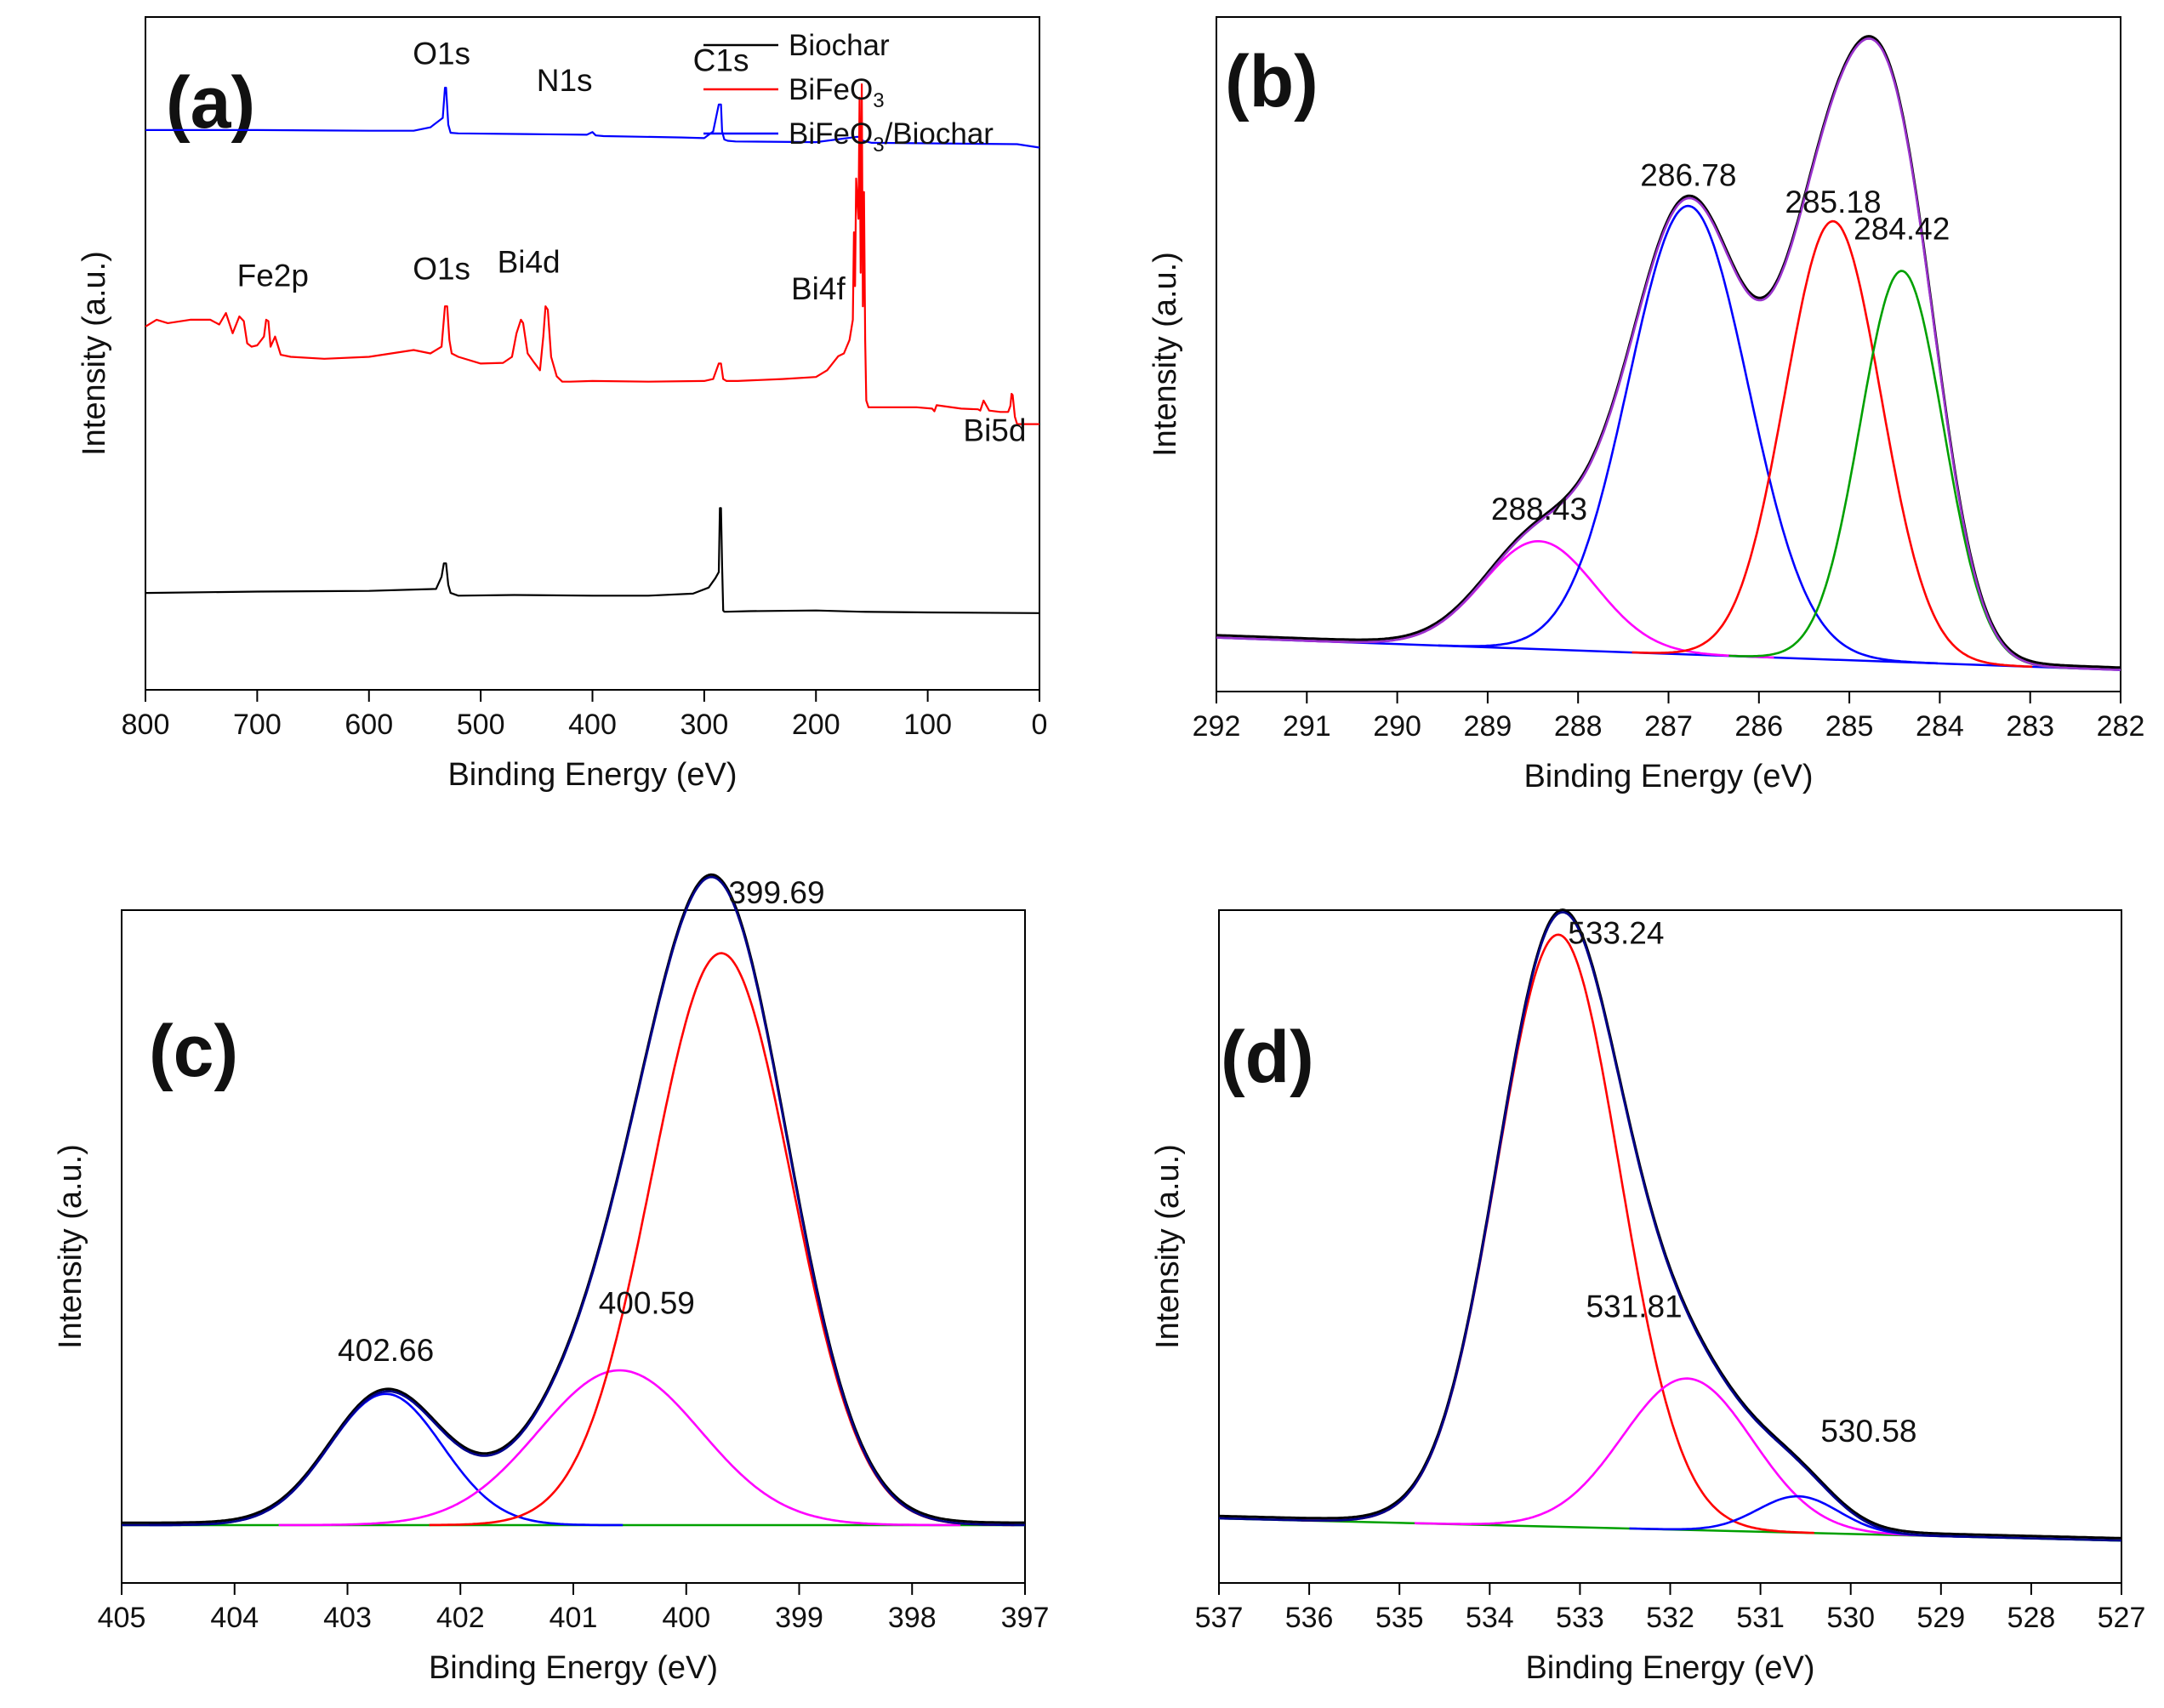 The height and width of the screenshot is (1708, 2164). I want to click on x-tick-label: 286, so click(1759, 726).